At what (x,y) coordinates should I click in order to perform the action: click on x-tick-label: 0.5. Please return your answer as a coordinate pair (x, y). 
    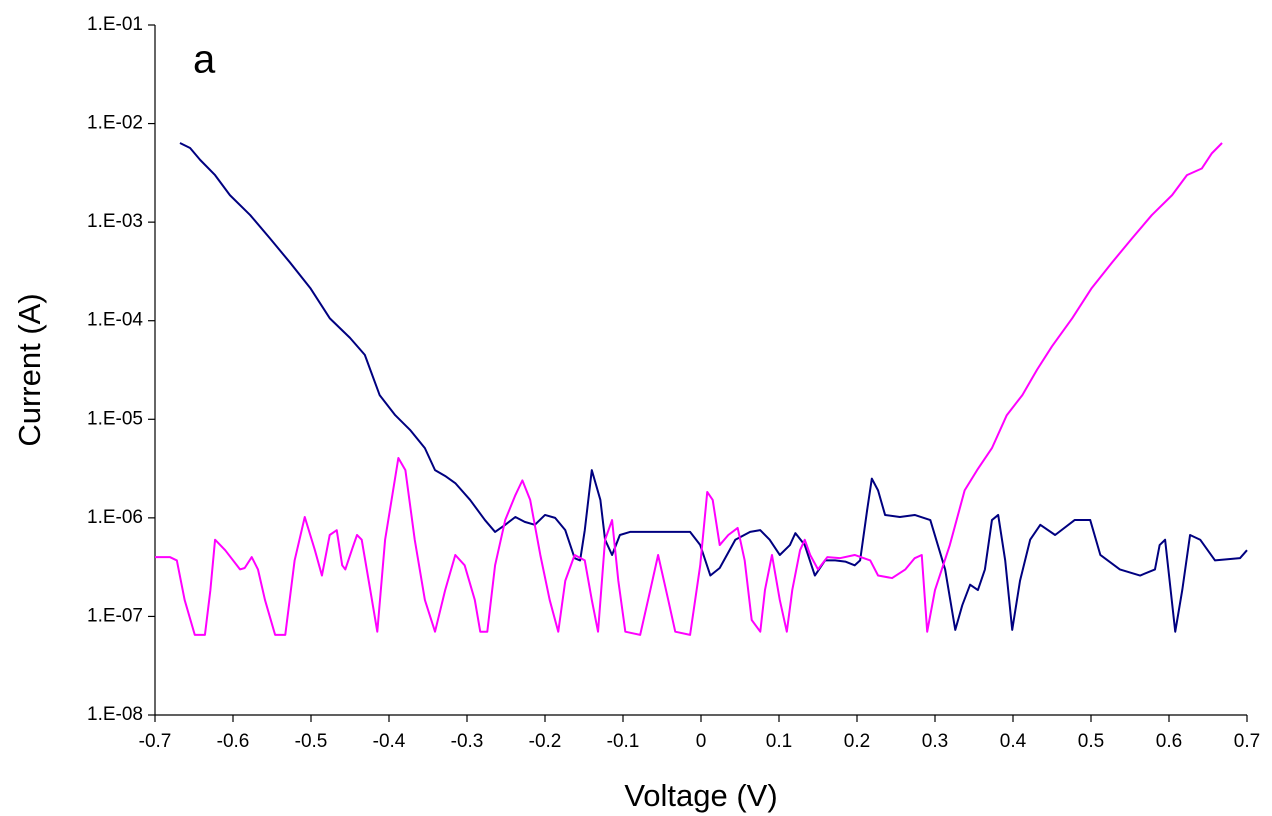
    Looking at the image, I should click on (1091, 741).